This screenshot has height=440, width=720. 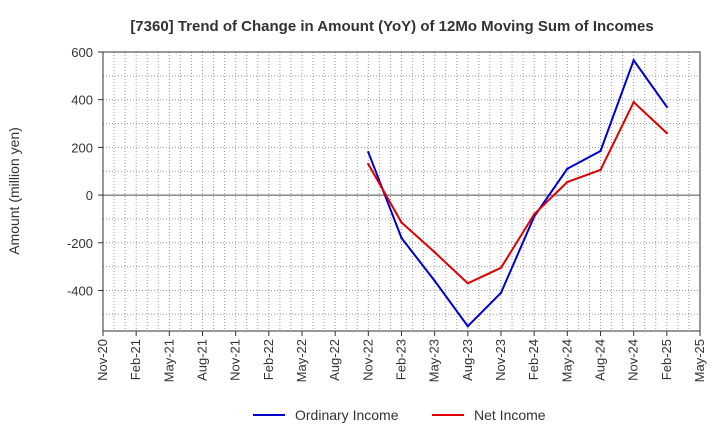 What do you see at coordinates (633, 360) in the screenshot?
I see `x-tick-label: Nov-24` at bounding box center [633, 360].